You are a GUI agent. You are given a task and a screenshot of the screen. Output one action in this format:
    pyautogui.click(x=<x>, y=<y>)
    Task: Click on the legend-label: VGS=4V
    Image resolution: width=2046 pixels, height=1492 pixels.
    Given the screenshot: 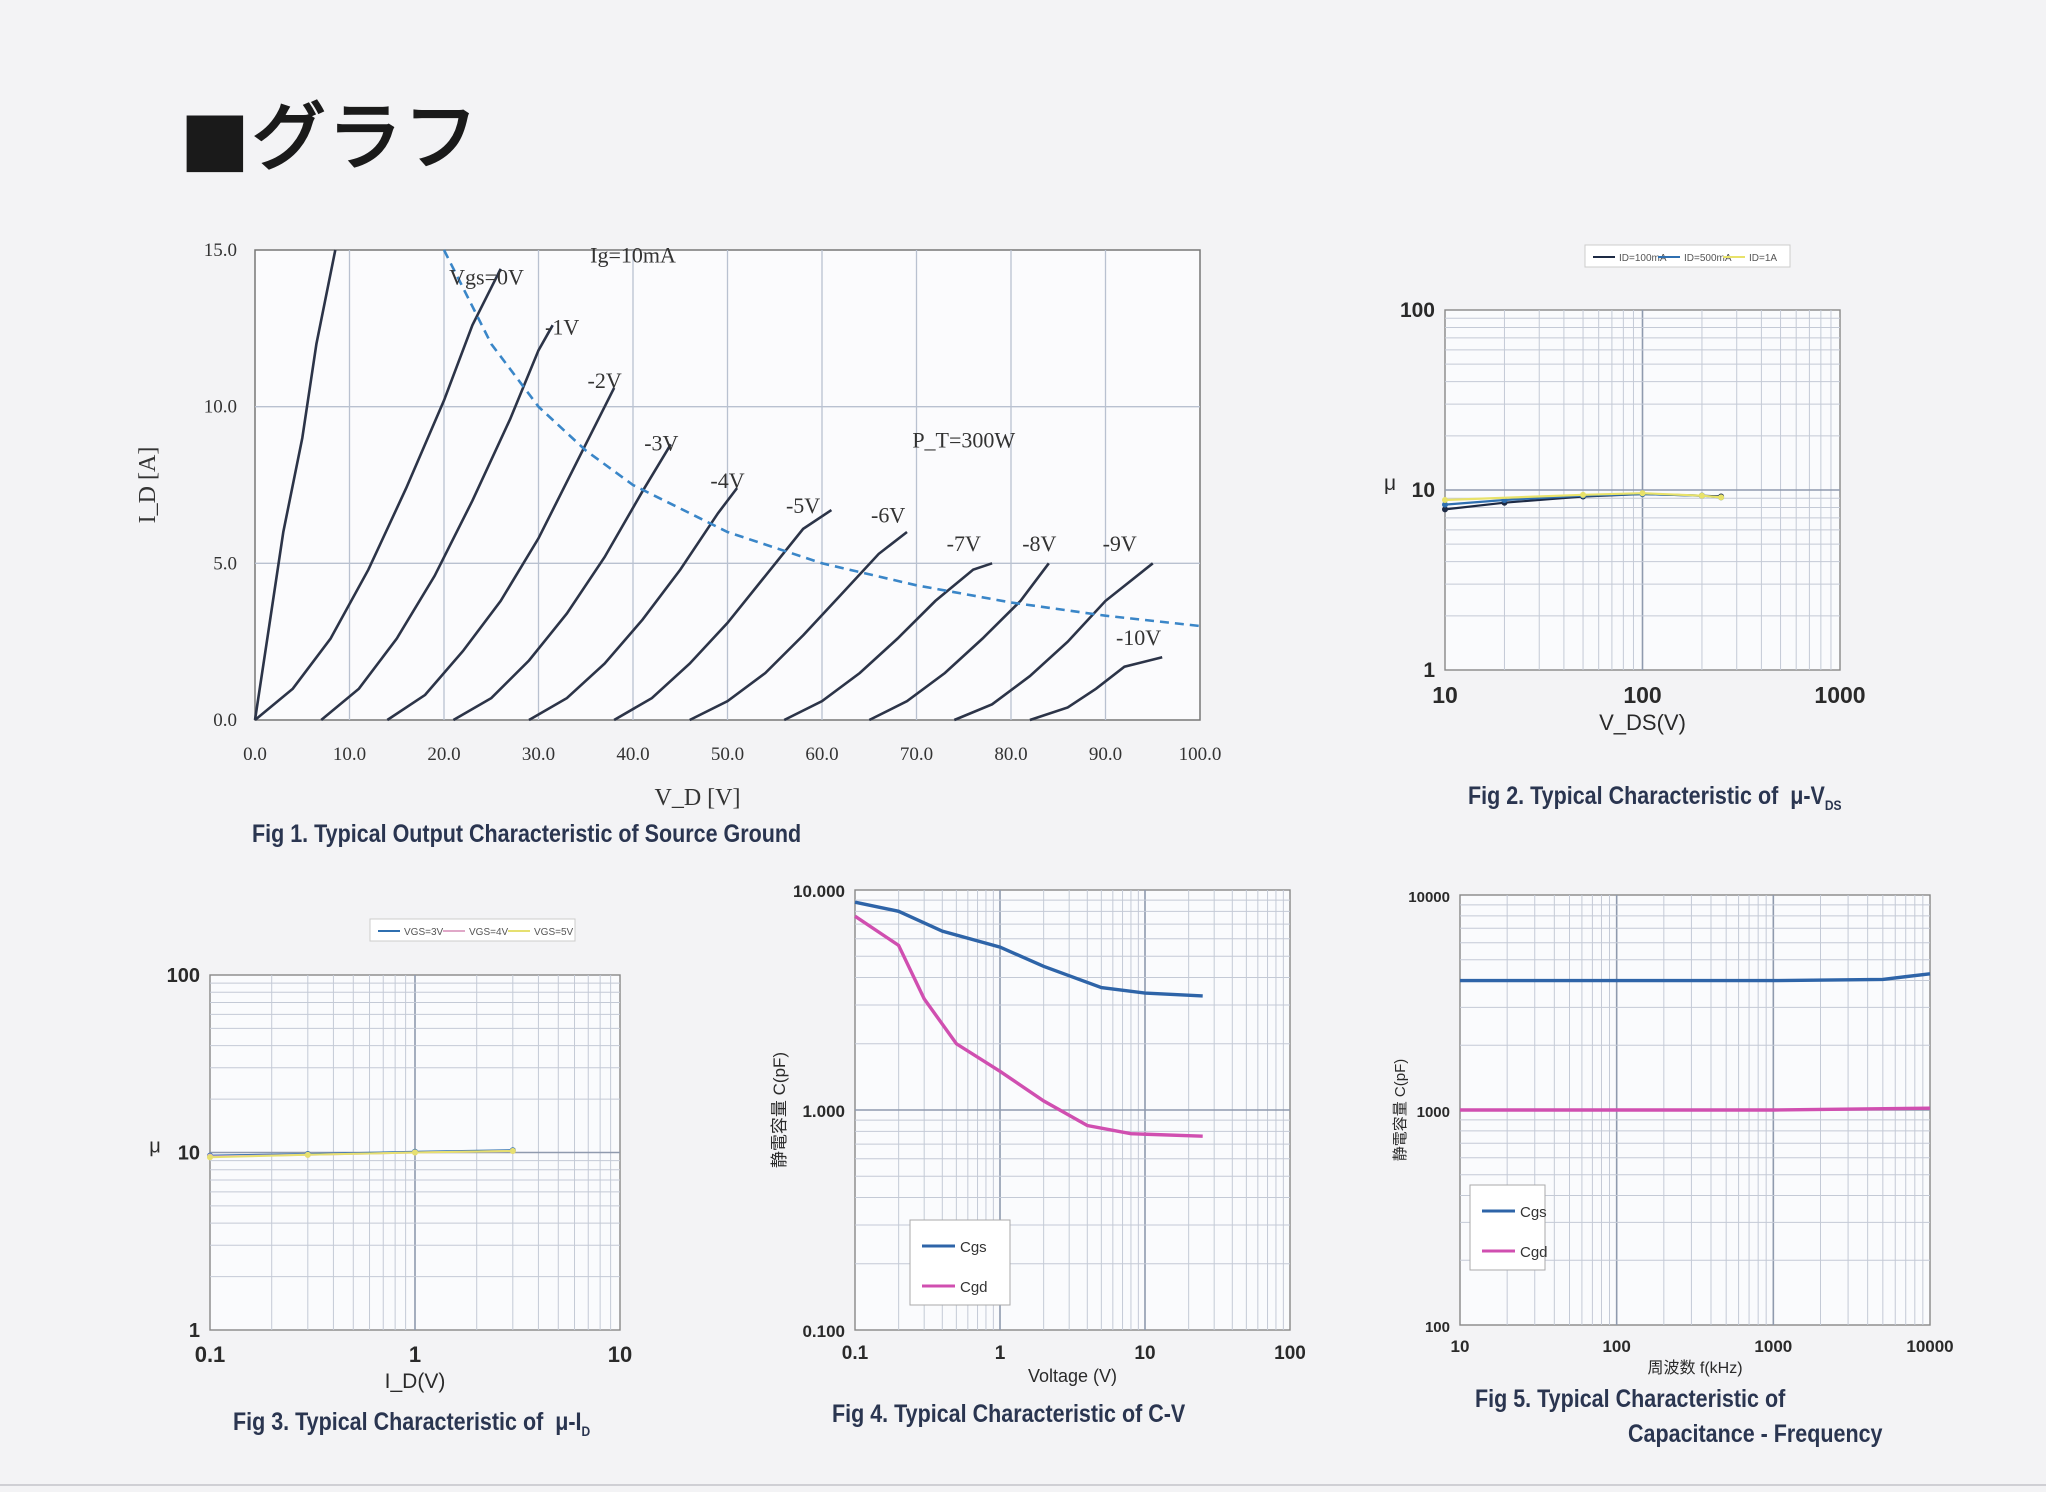 What is the action you would take?
    pyautogui.click(x=489, y=932)
    